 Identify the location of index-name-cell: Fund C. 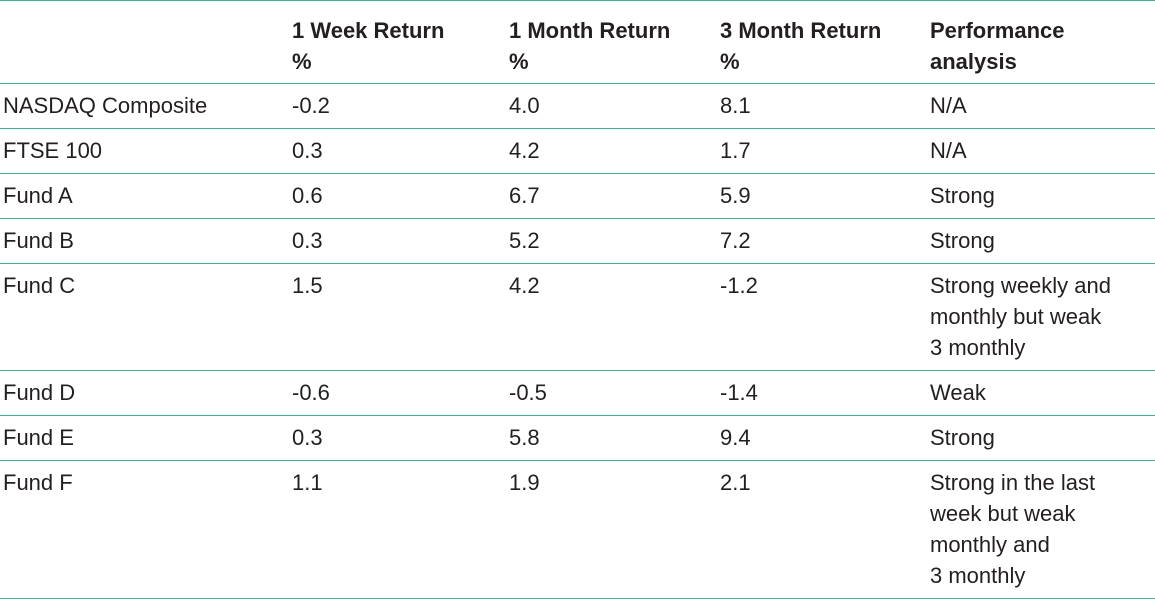
(146, 317).